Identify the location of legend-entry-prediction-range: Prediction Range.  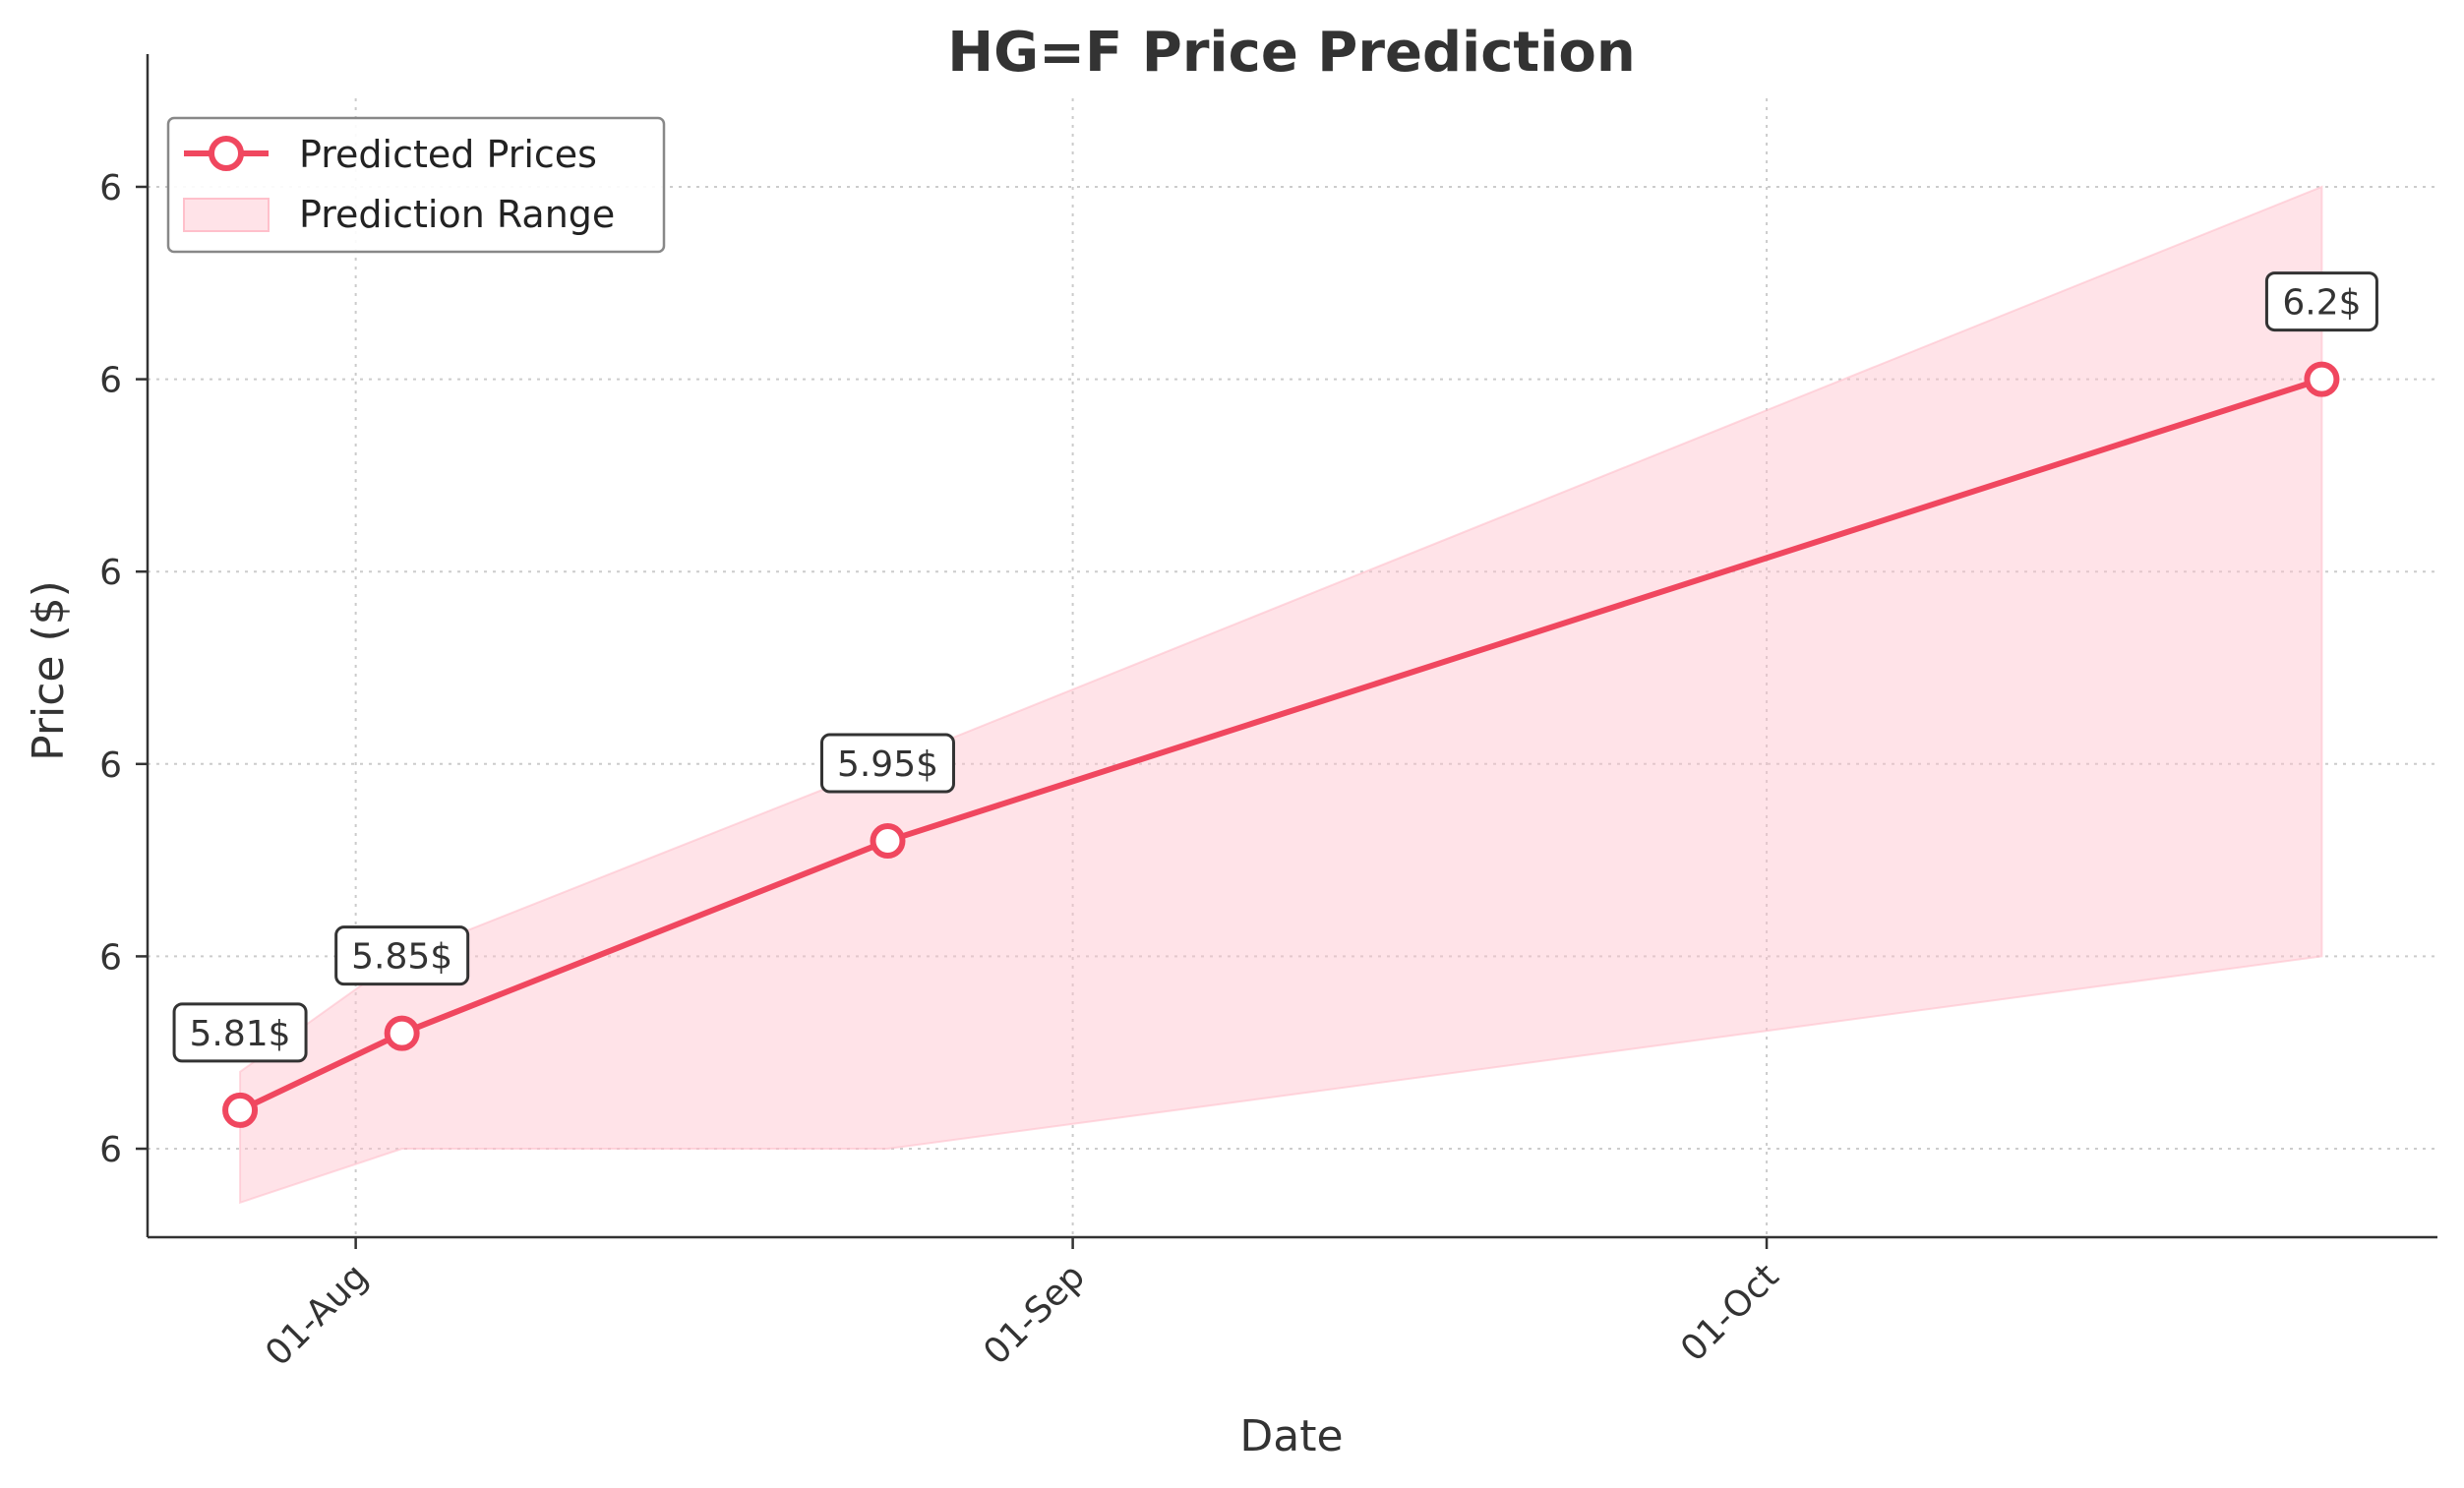
(457, 215).